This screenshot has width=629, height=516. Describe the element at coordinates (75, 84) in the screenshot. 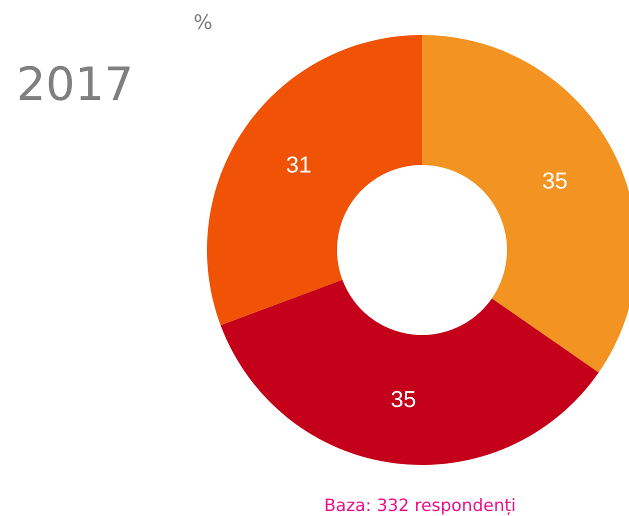

I see `text: 2017` at that location.